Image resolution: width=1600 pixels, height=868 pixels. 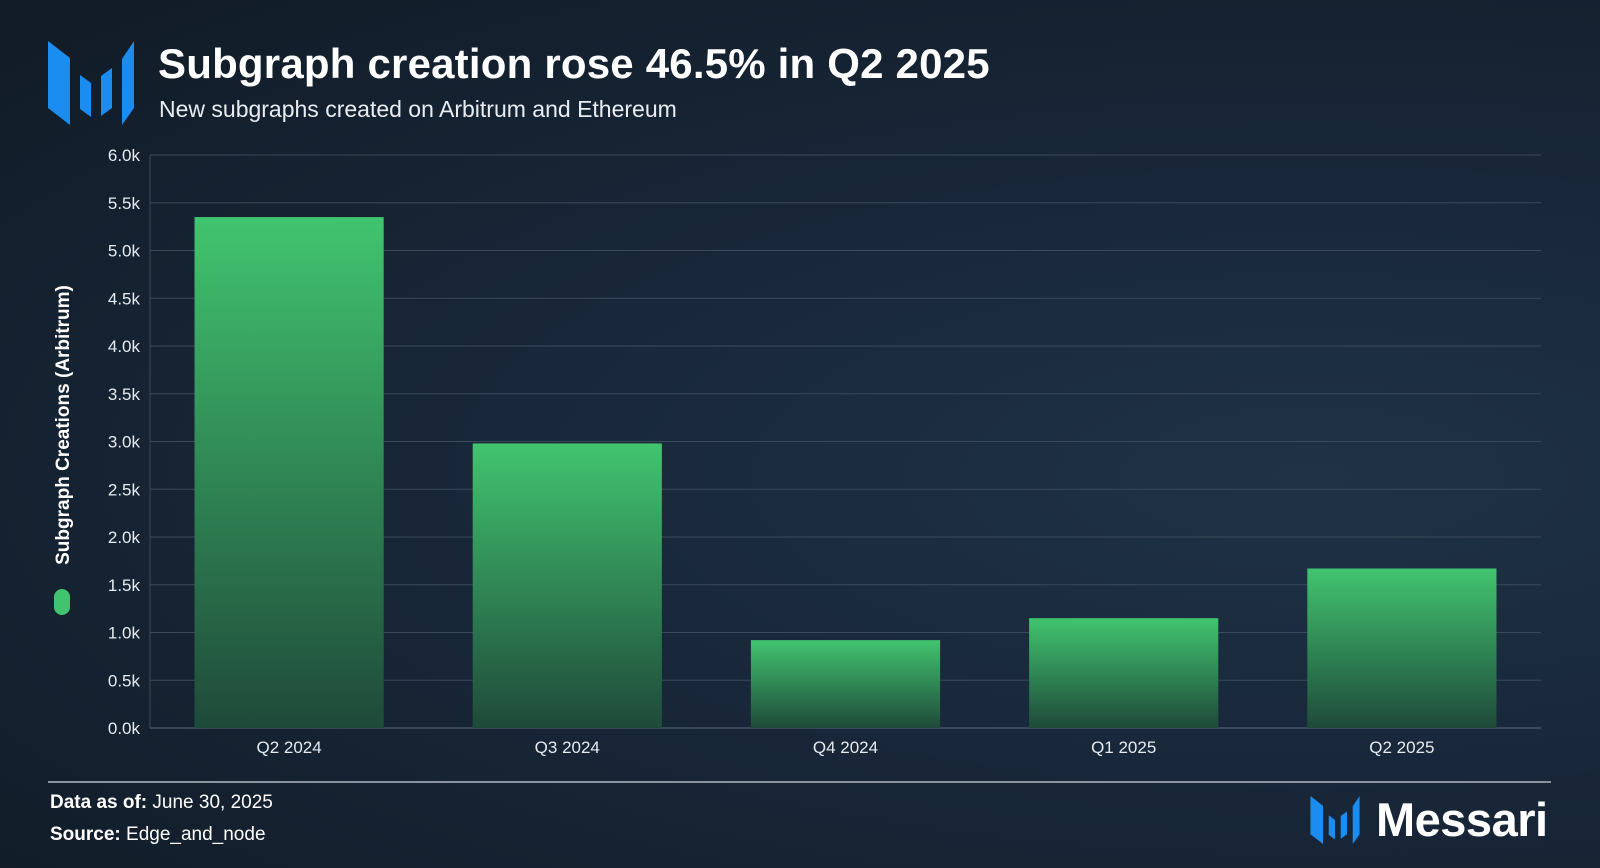 What do you see at coordinates (196, 834) in the screenshot?
I see `data-source-value: Edge_and_node` at bounding box center [196, 834].